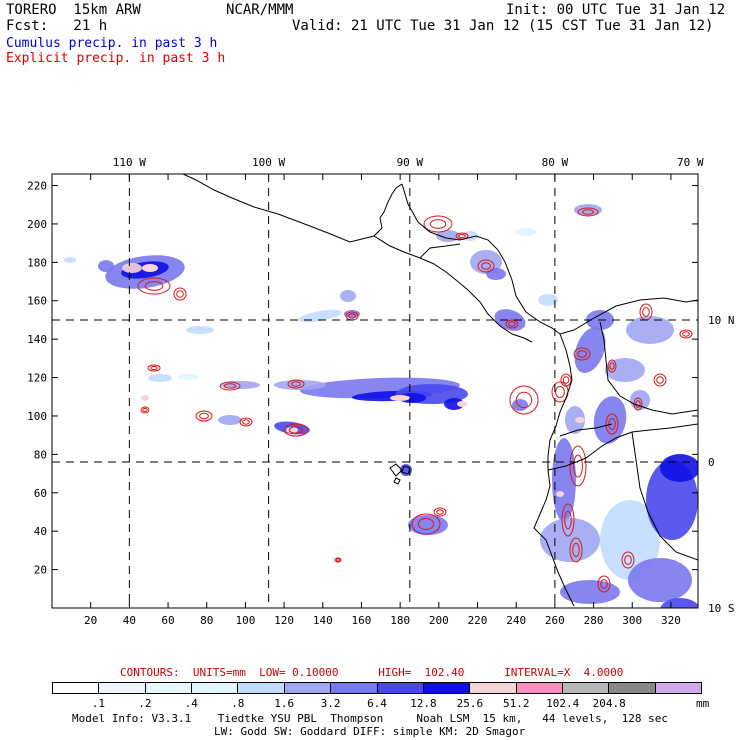 The image size is (740, 740). I want to click on y-tick-label-200: 200, so click(37, 224).